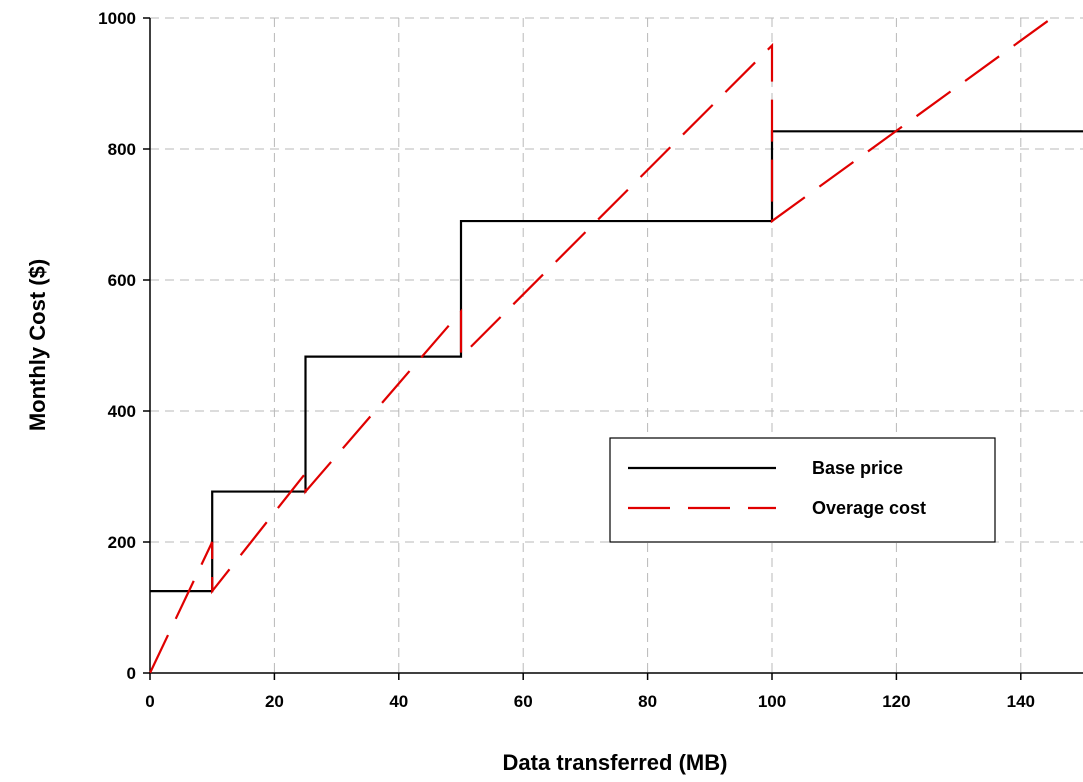 The height and width of the screenshot is (782, 1083). What do you see at coordinates (131, 673) in the screenshot?
I see `y-tick-label-0: 0` at bounding box center [131, 673].